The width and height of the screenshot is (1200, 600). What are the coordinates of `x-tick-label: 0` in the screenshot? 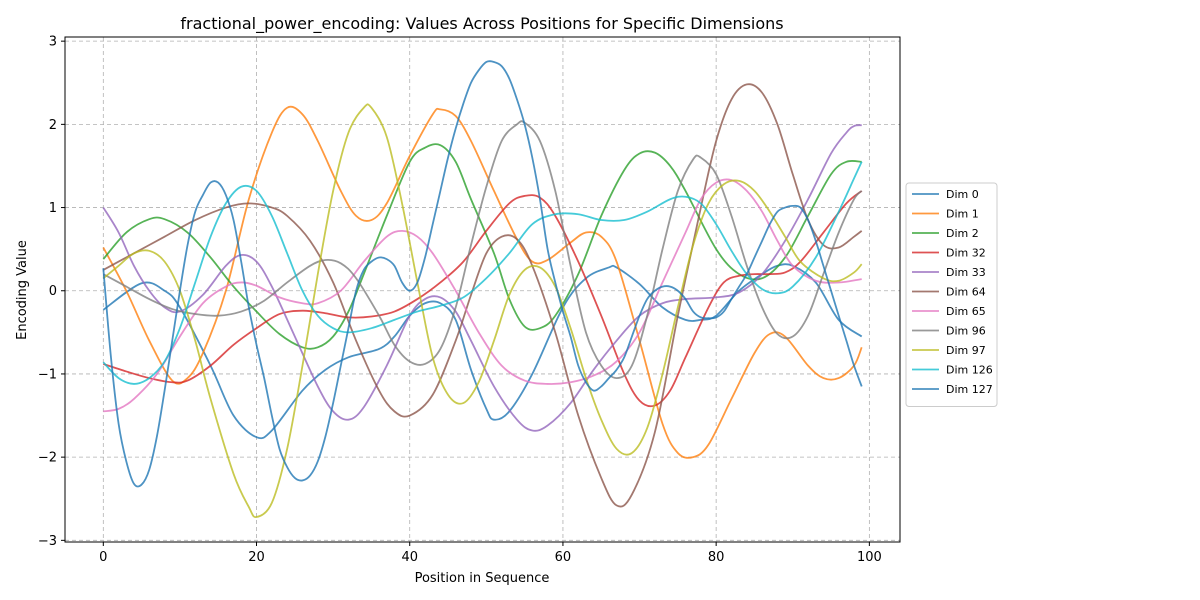 It's located at (103, 557).